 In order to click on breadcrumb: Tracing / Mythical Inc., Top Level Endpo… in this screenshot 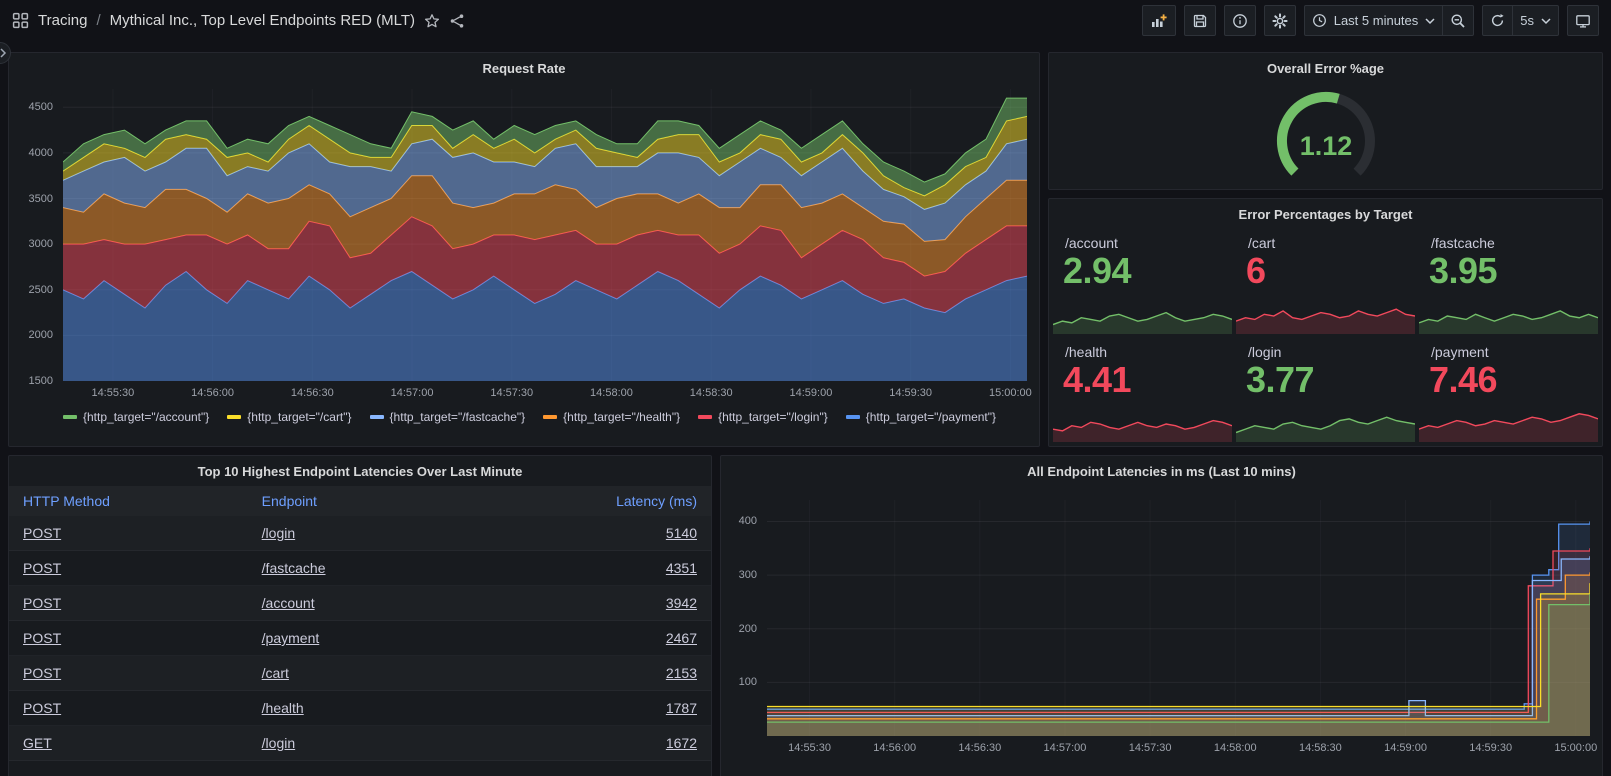, I will do `click(238, 20)`.